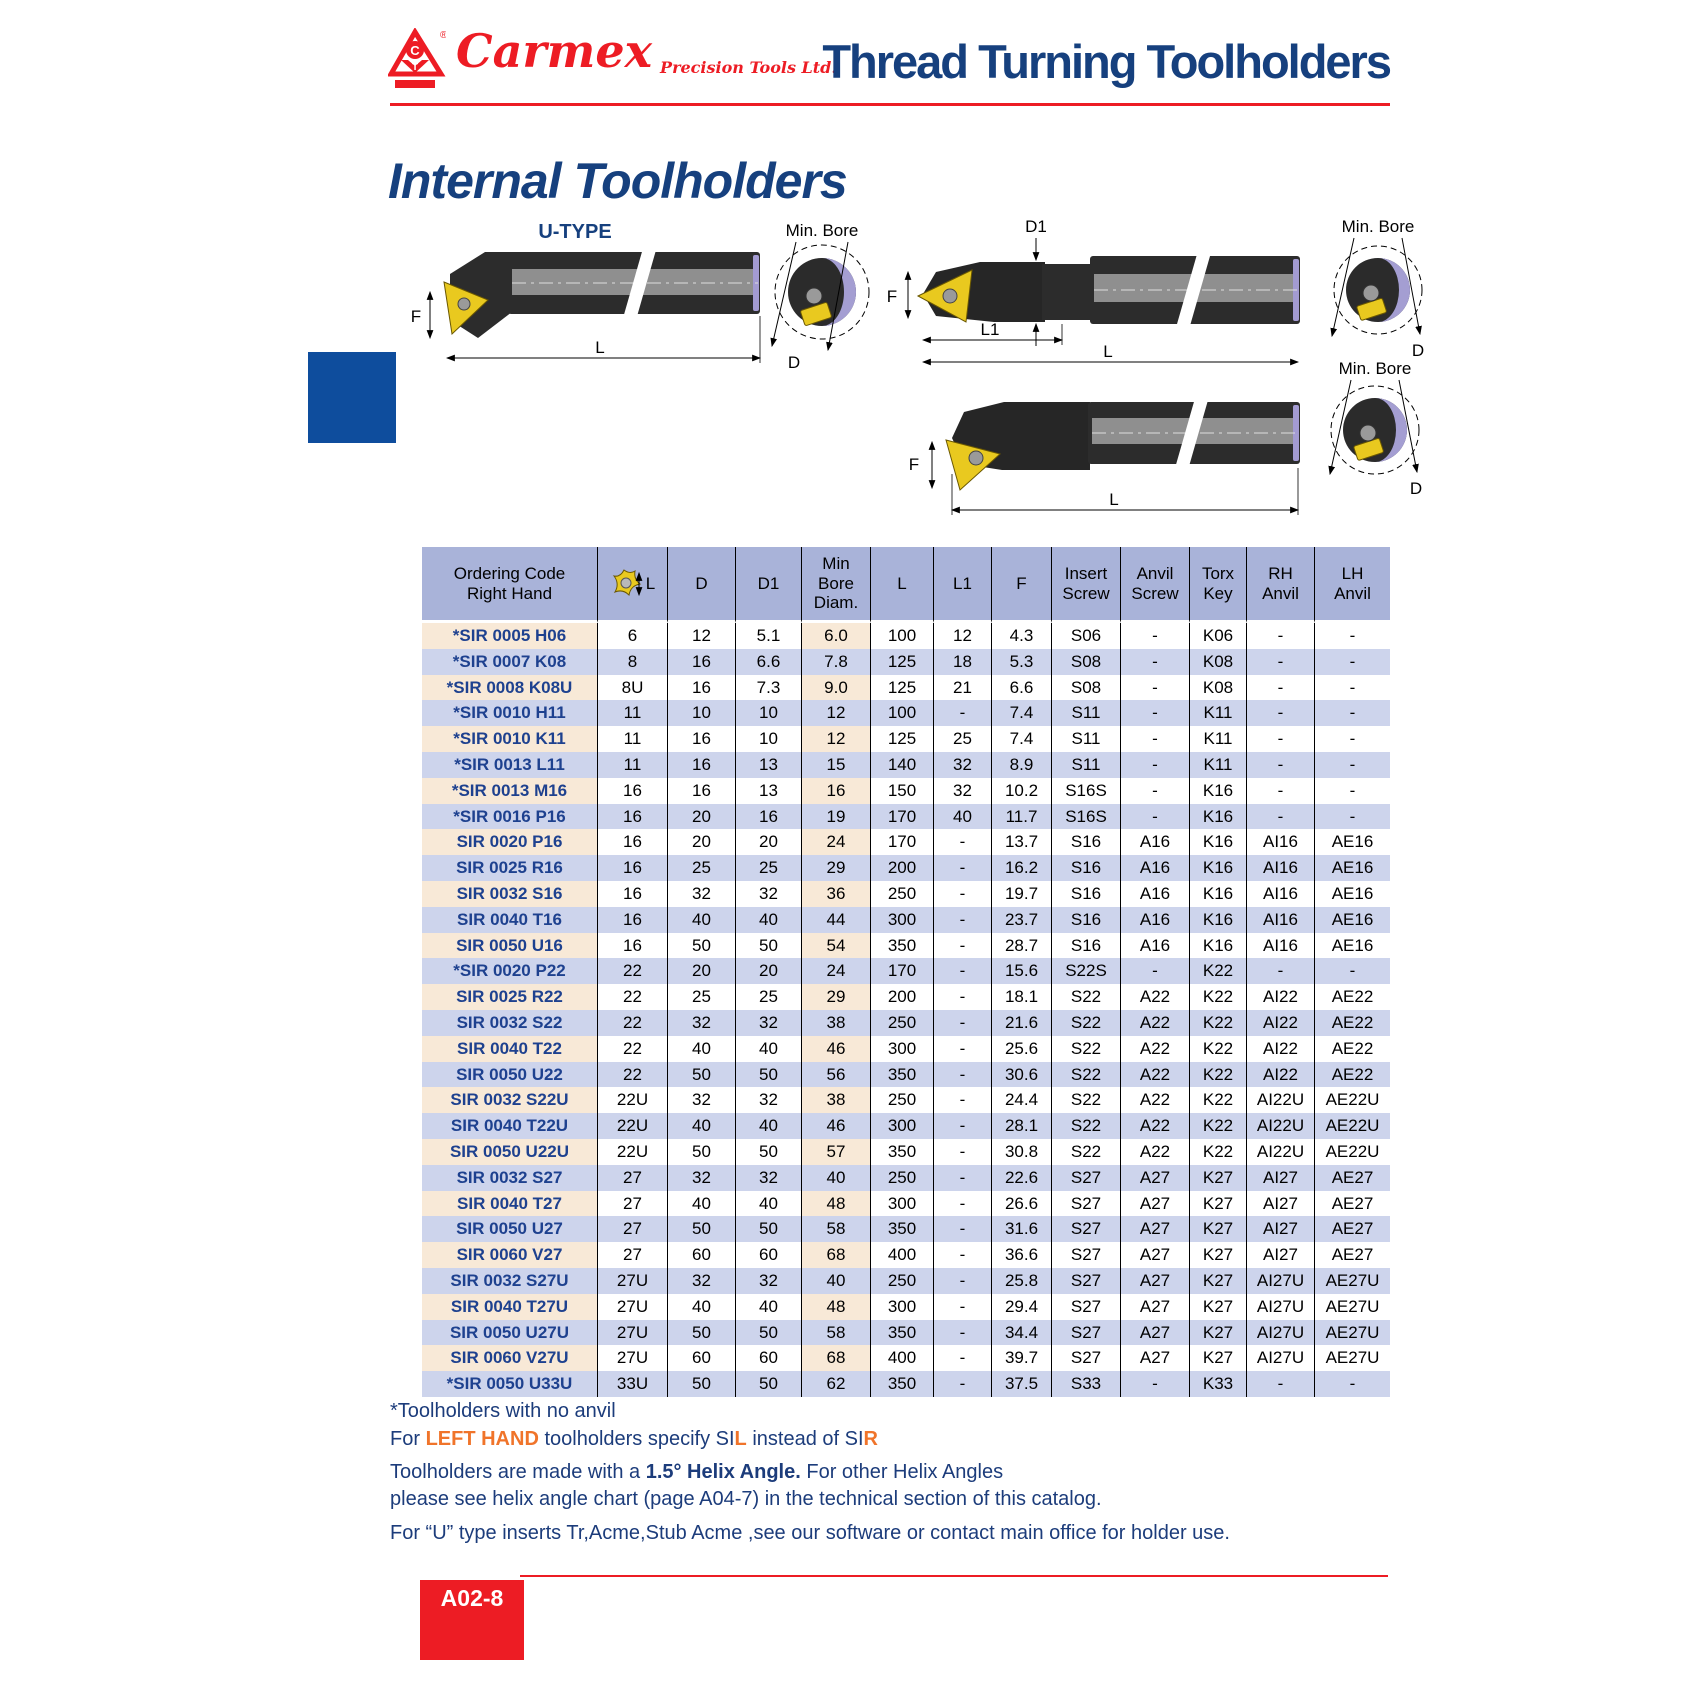  Describe the element at coordinates (1280, 997) in the screenshot. I see `cell-rh-anvil: AI22` at that location.